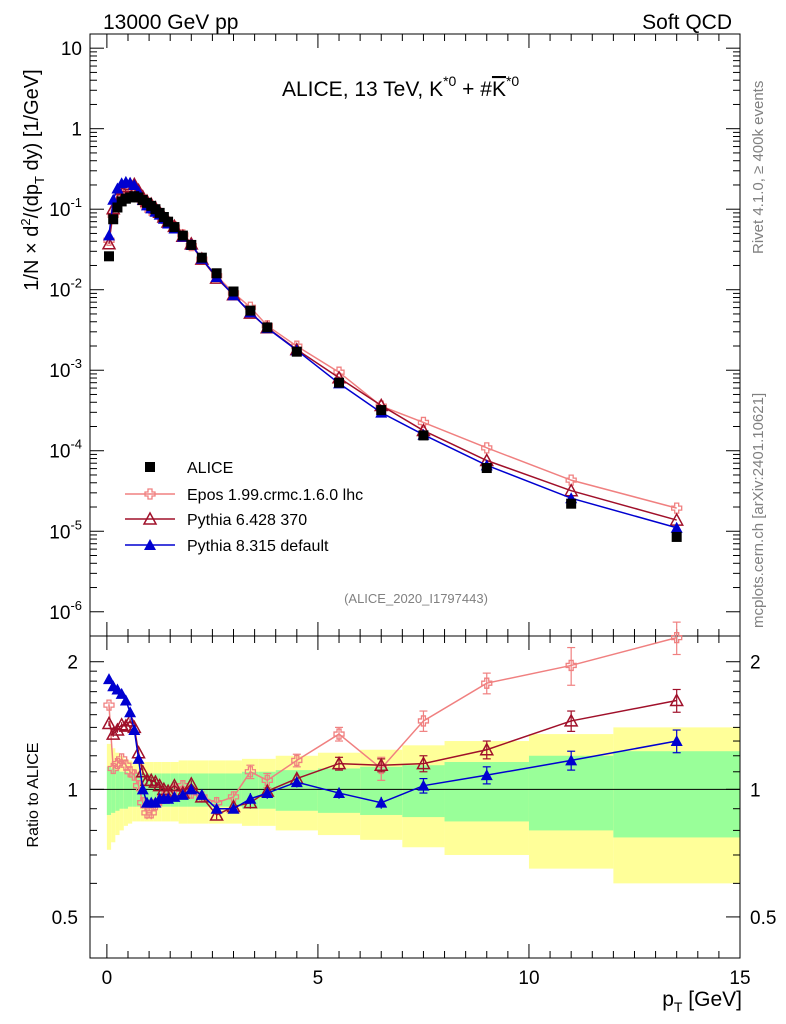 Image resolution: width=786 pixels, height=1024 pixels. Describe the element at coordinates (76, 283) in the screenshot. I see `y-tick-exp: -2` at that location.